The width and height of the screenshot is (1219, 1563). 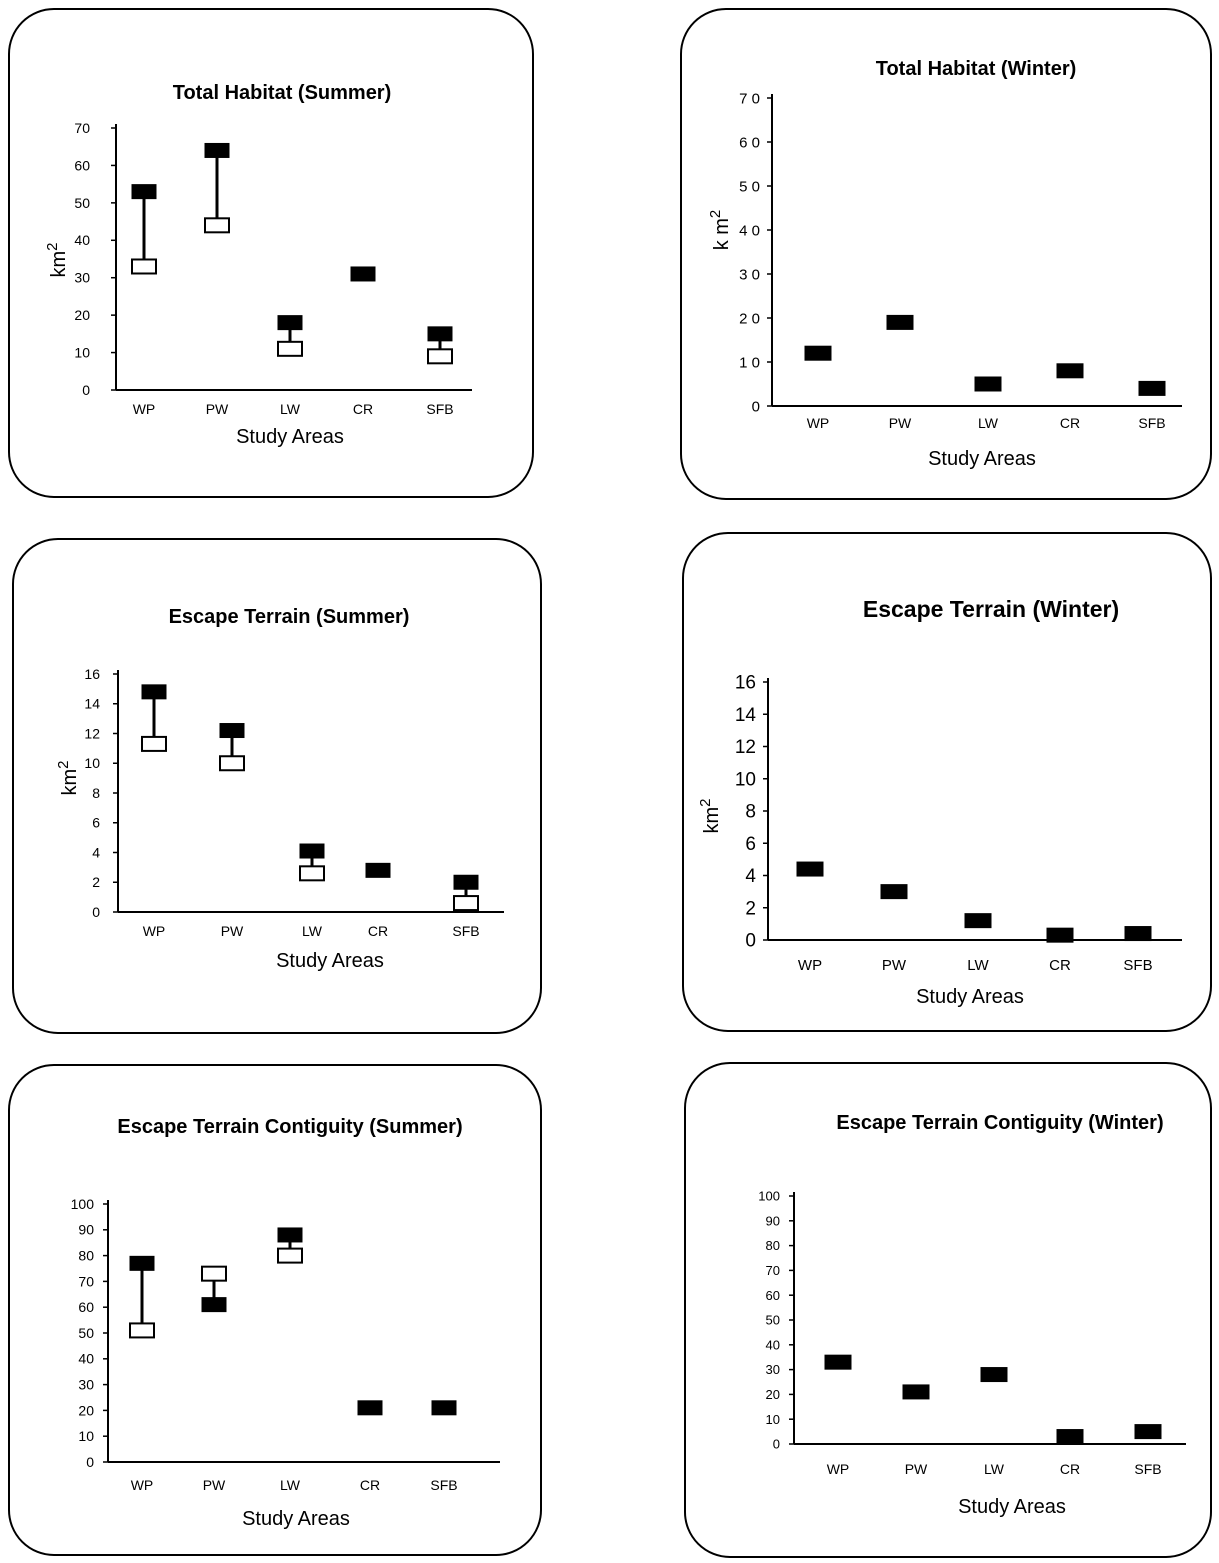 I want to click on y-tick-label: 3 0, so click(x=749, y=274).